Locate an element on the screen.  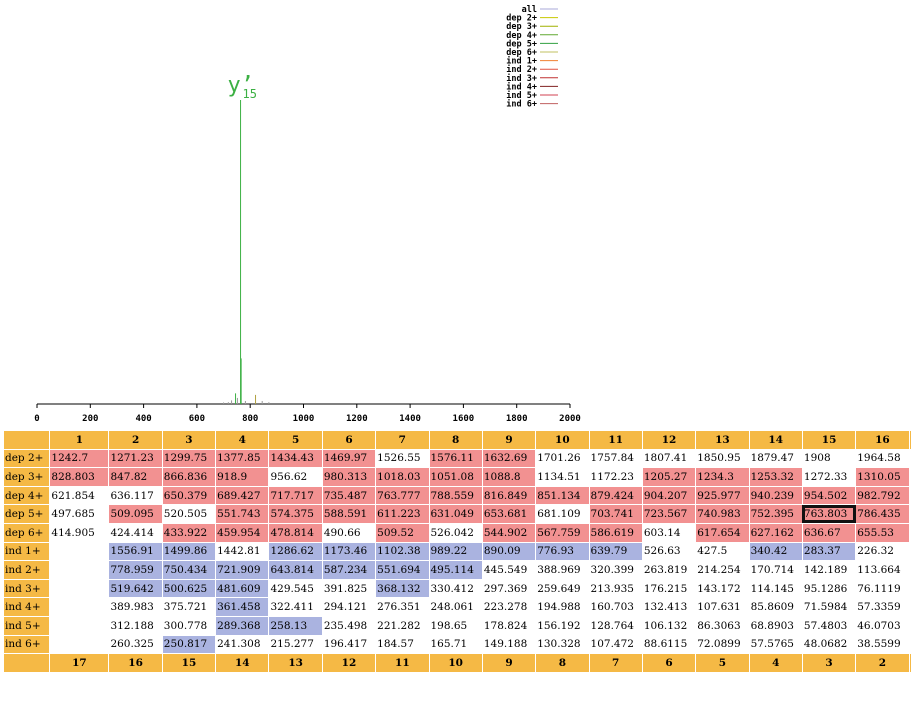
ion-cell: 160.703 is located at coordinates (615, 607).